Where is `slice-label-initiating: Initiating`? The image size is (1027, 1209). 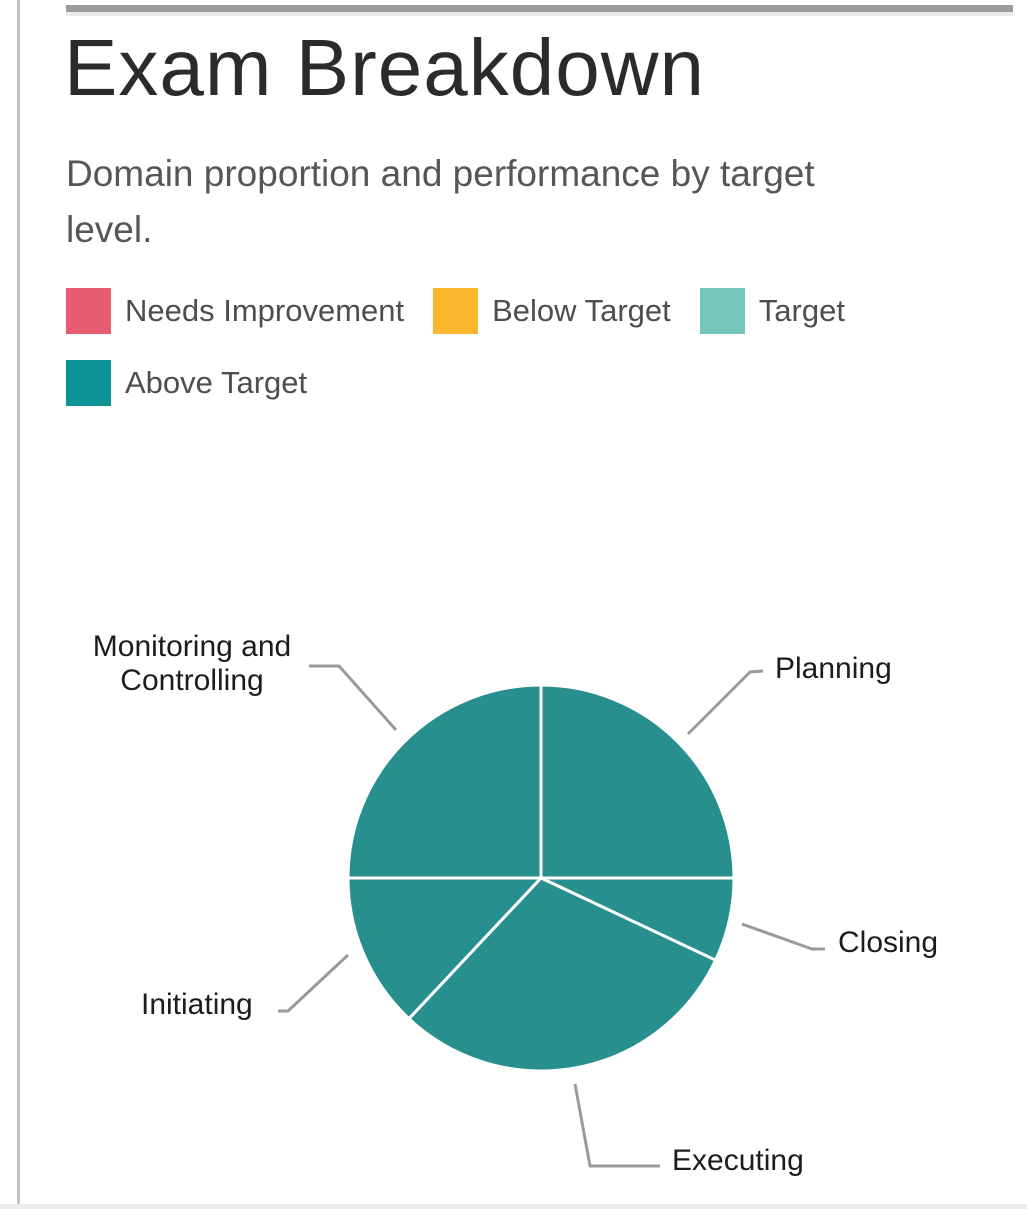 slice-label-initiating: Initiating is located at coordinates (197, 1004).